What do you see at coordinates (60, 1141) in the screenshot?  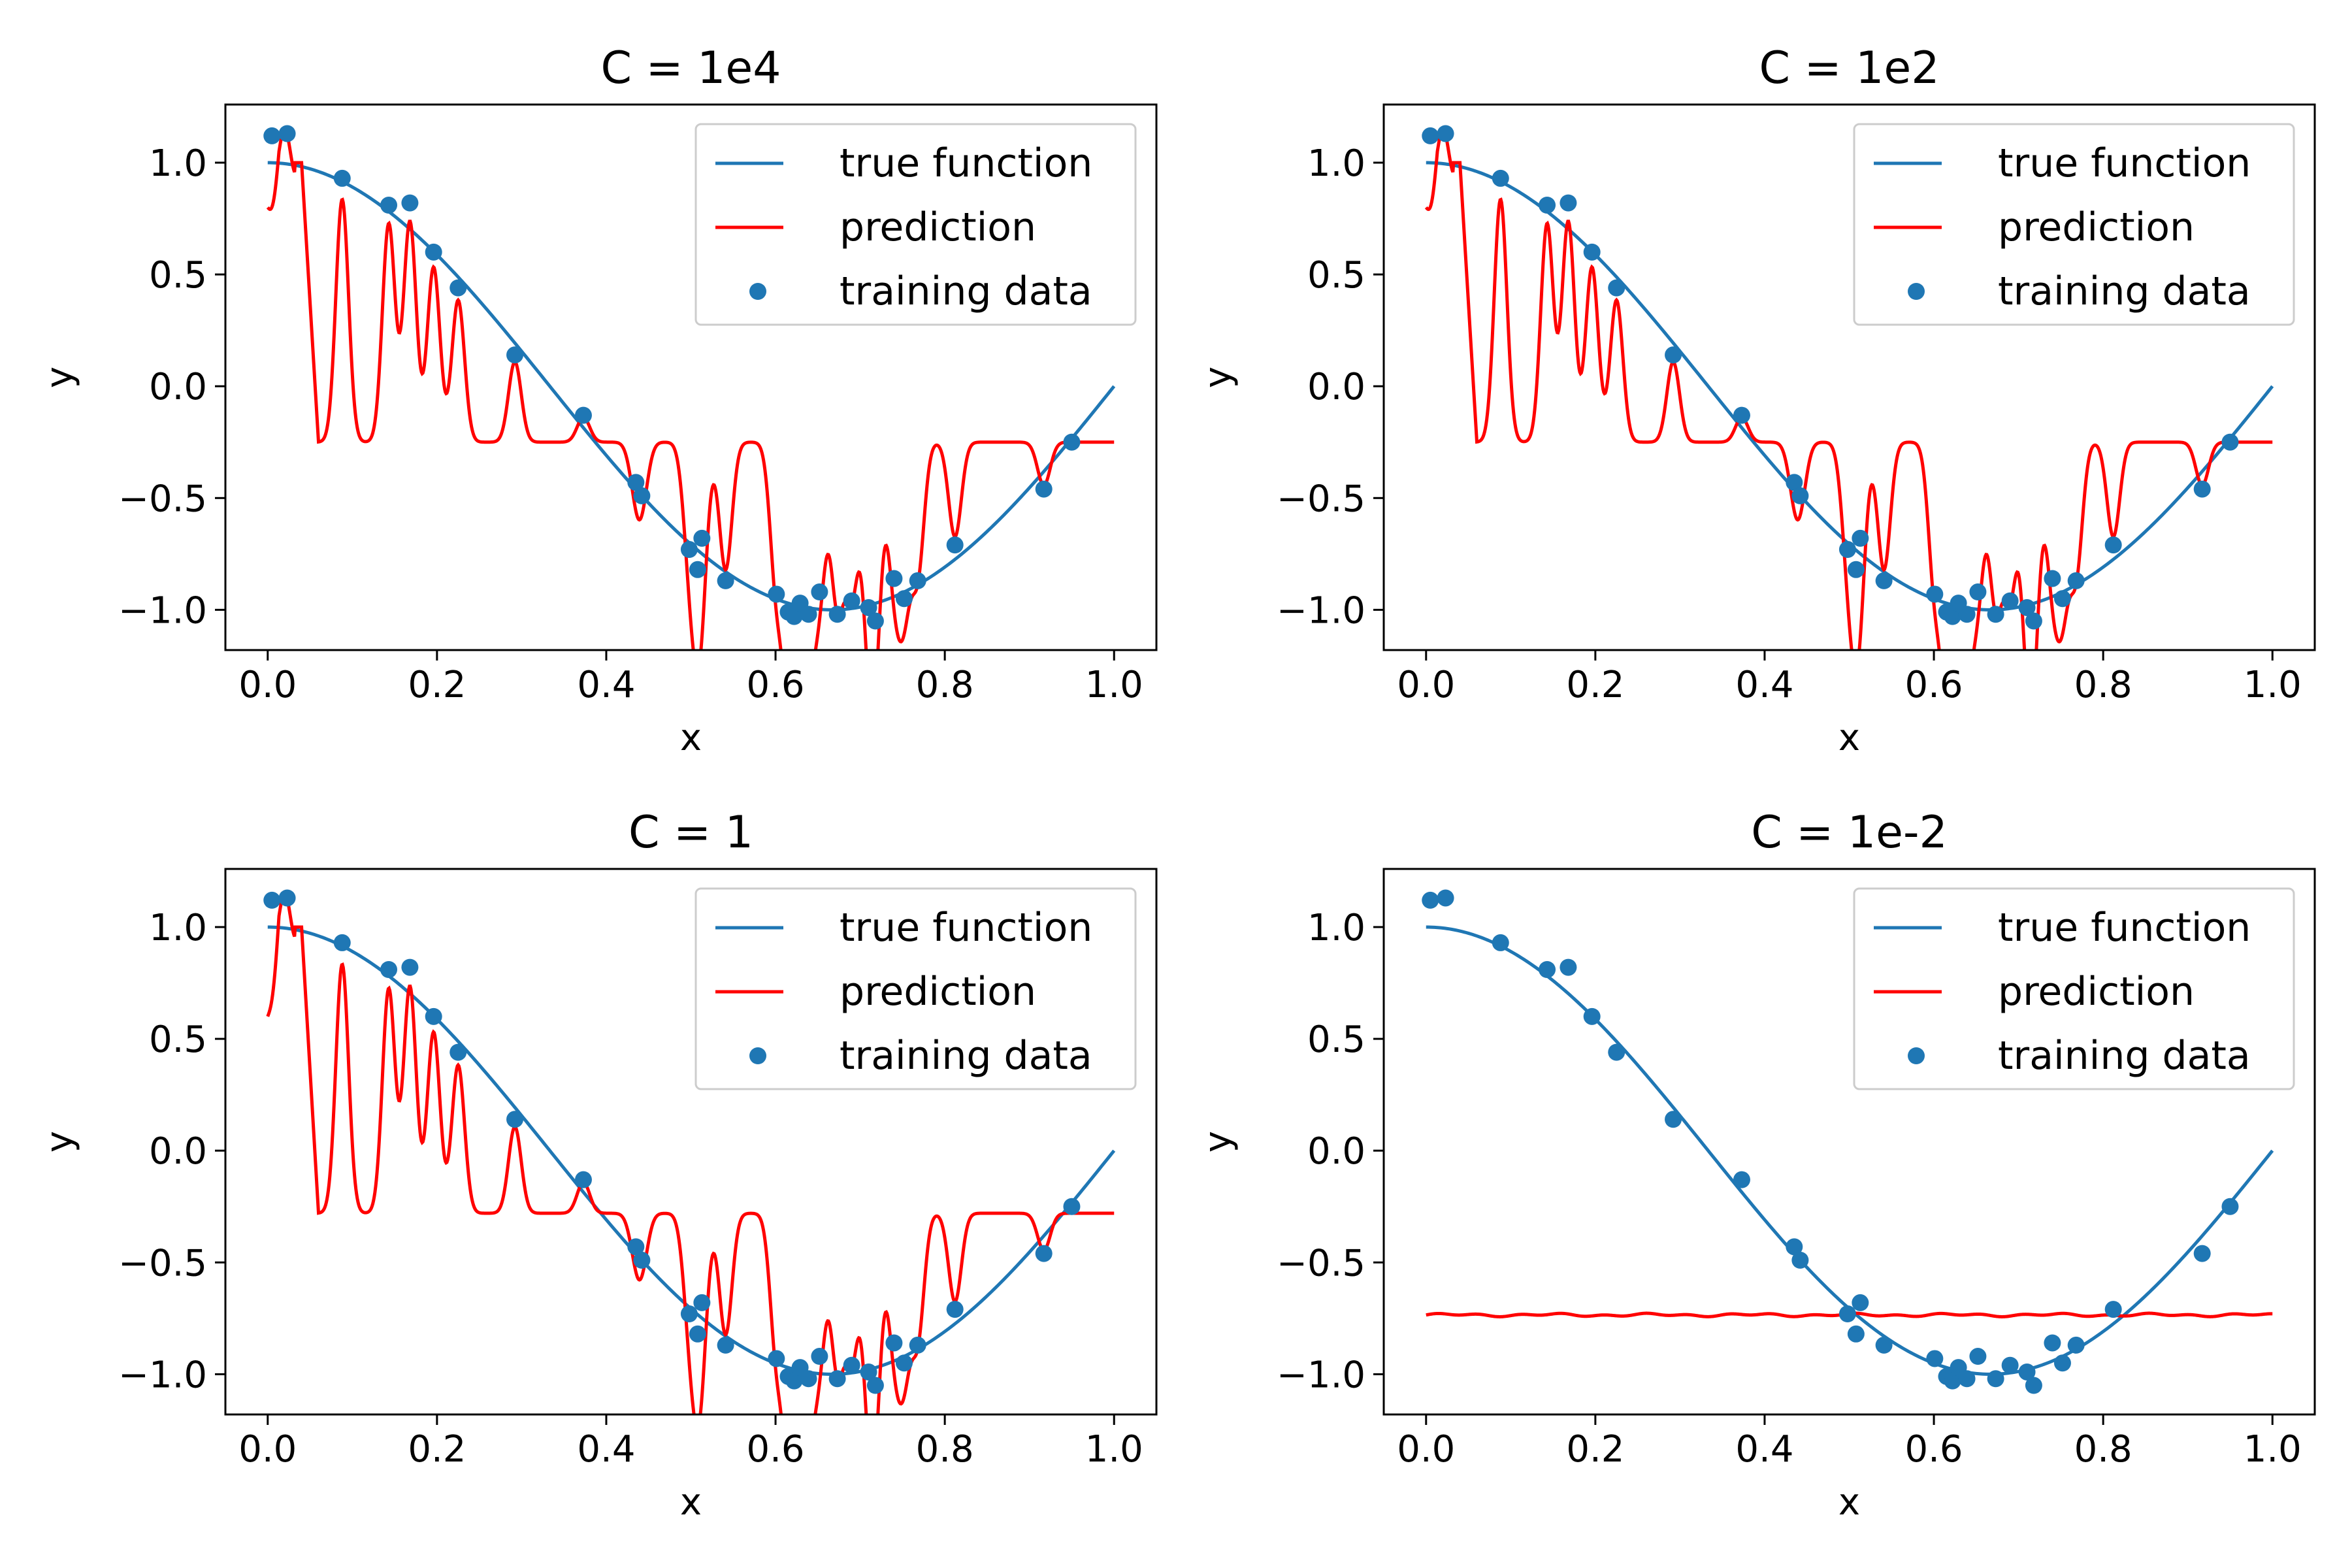 I see `y-axis-label: y` at bounding box center [60, 1141].